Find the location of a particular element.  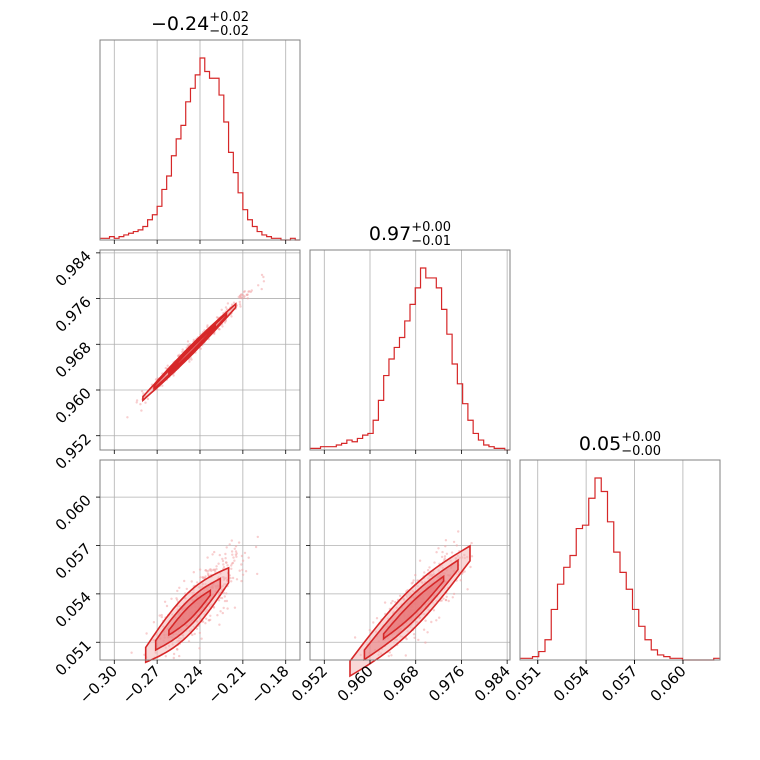

diag-panel-p2: 0.05+0.00−0.00 is located at coordinates (620, 547).